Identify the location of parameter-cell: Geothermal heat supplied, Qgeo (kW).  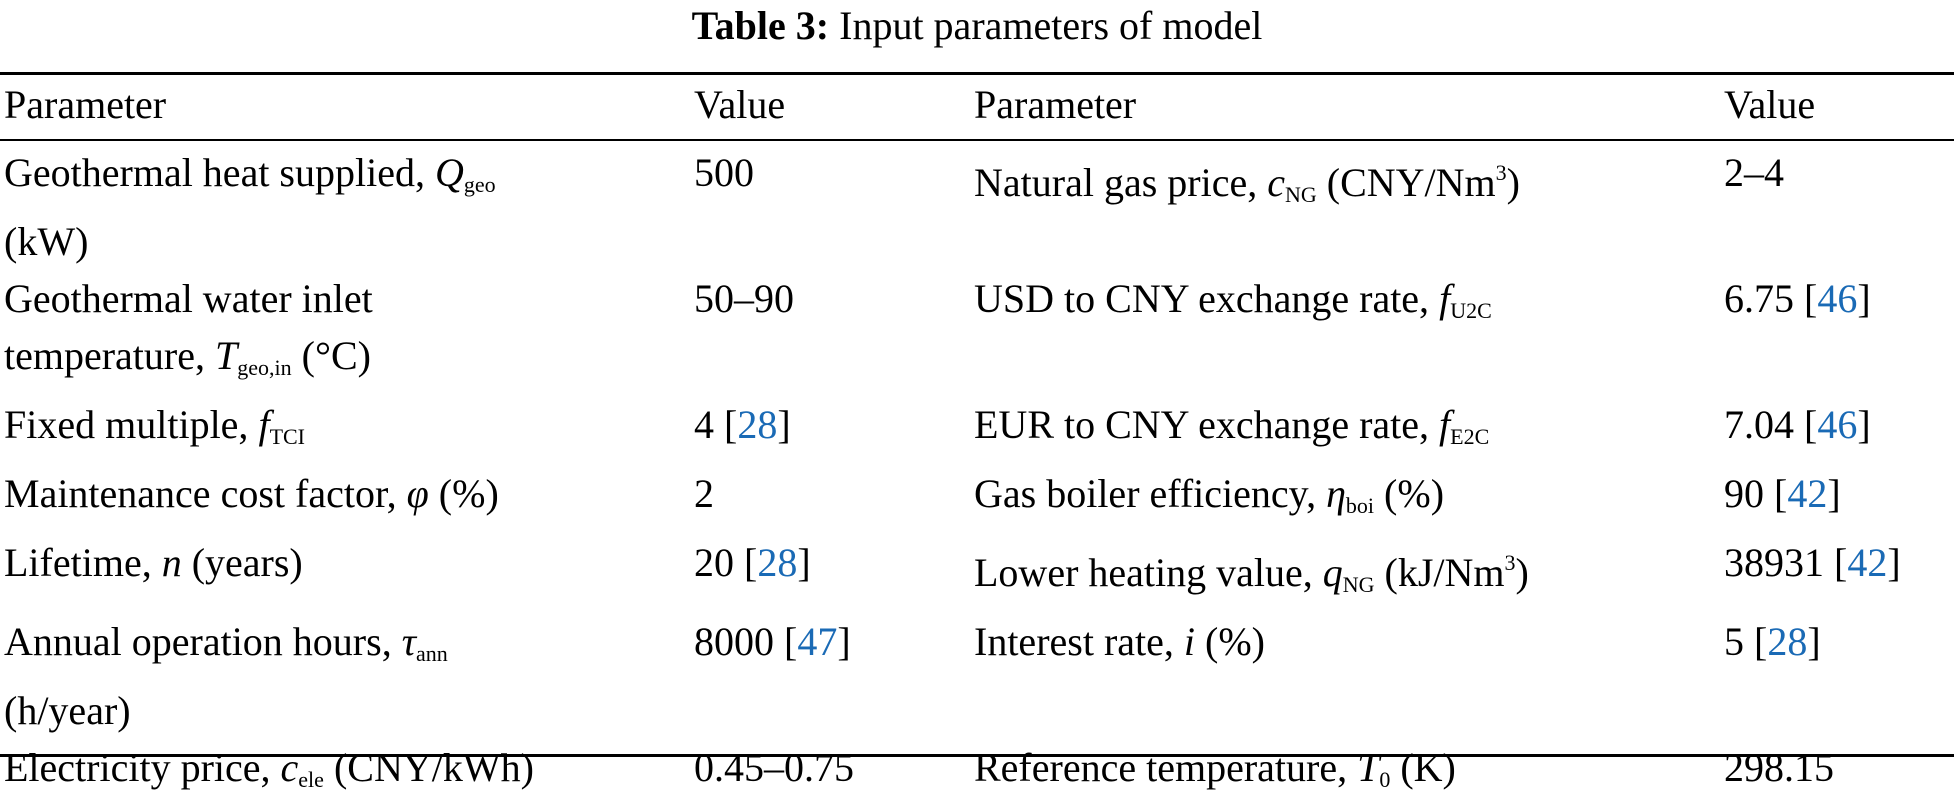
(250, 207).